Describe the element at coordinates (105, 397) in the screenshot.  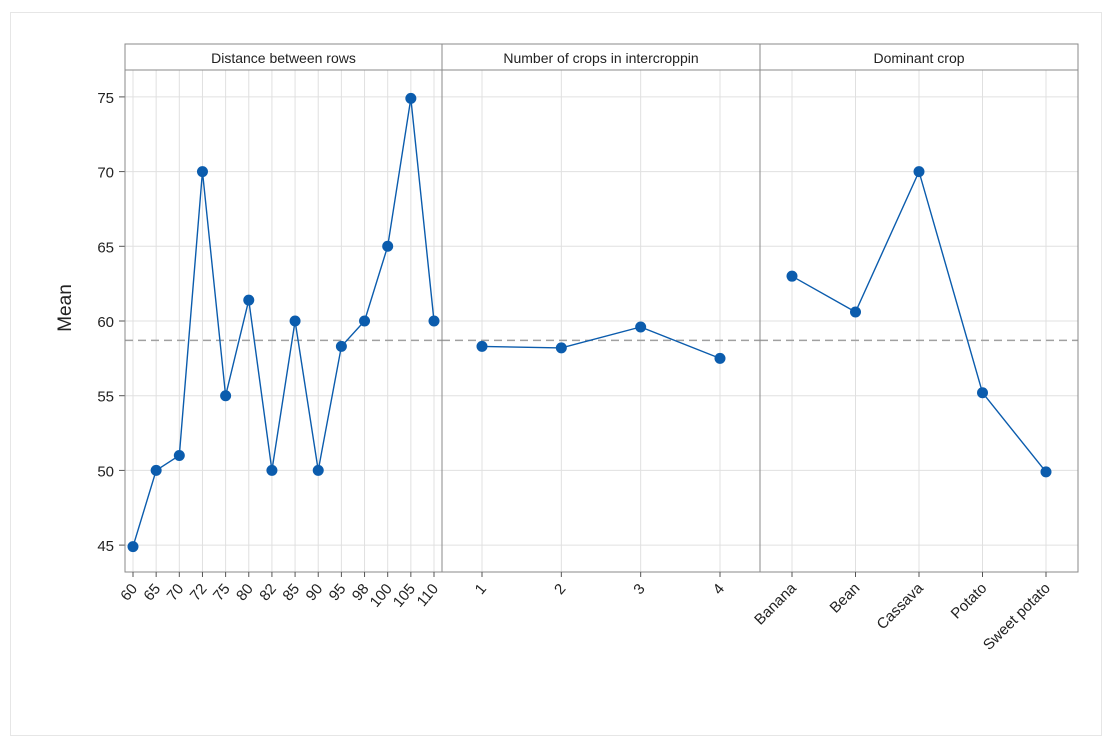
I see `y-tick-label: 55` at that location.